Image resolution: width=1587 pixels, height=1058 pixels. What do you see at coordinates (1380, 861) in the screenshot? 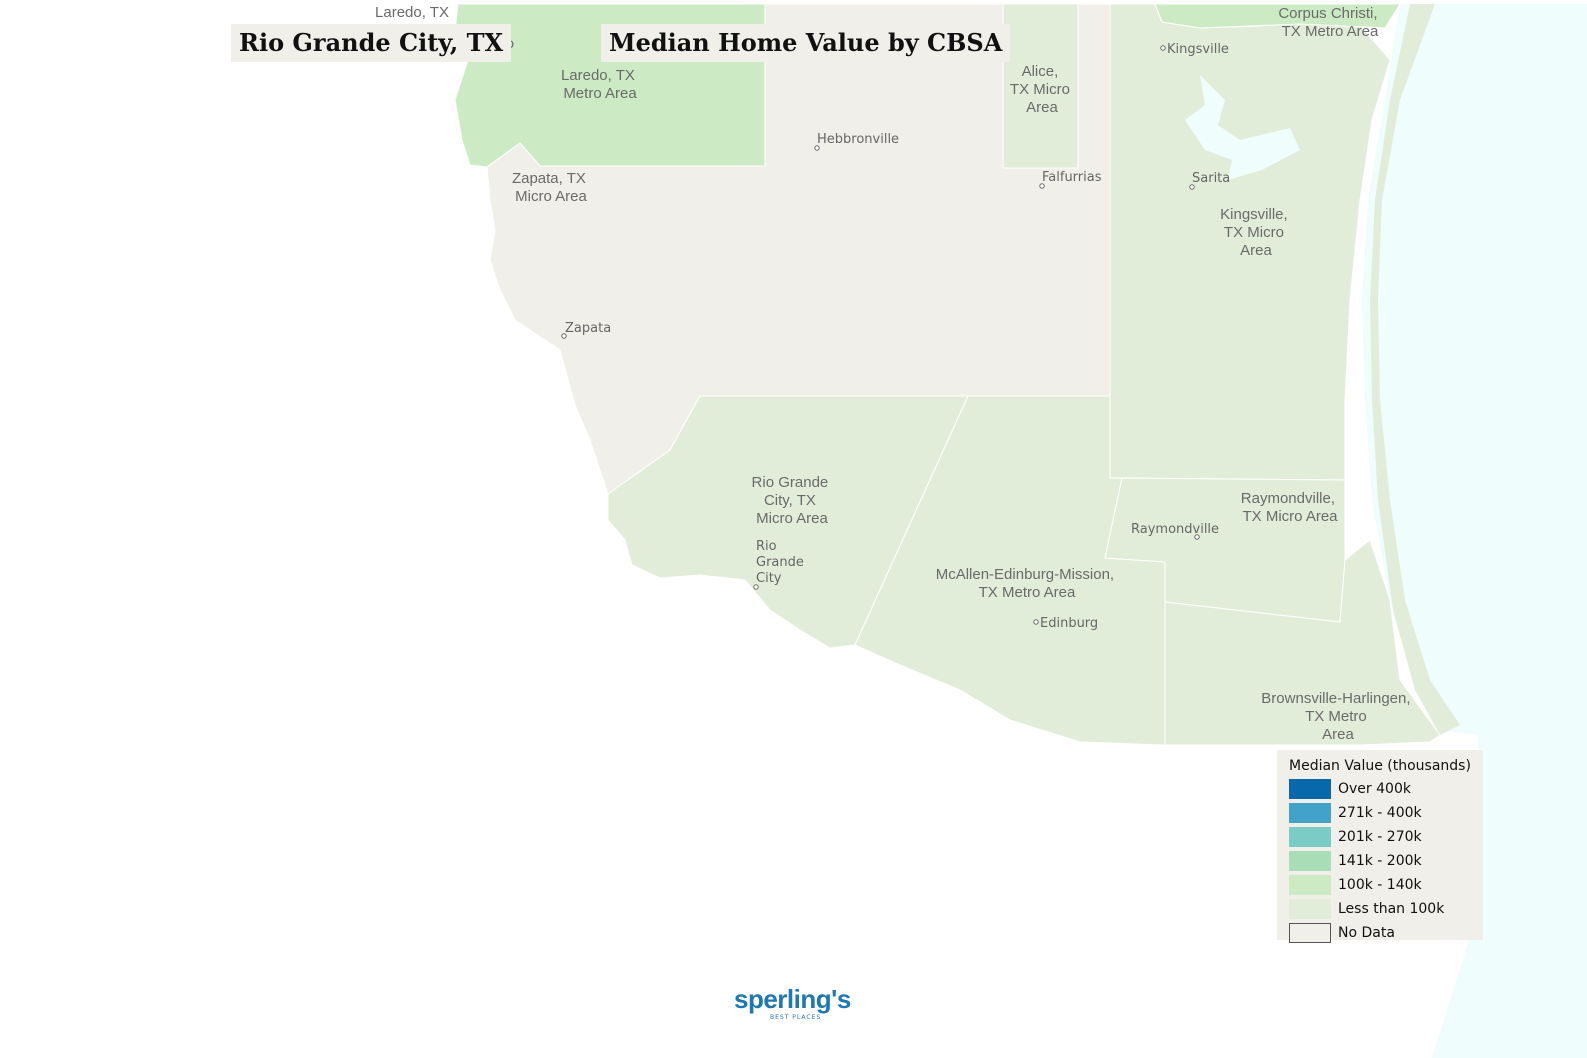
I see `legend-label: 141k - 200k` at bounding box center [1380, 861].